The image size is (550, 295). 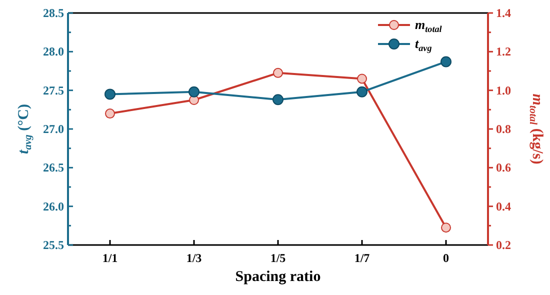 I want to click on y2-tick-label: 0.4, so click(x=503, y=206).